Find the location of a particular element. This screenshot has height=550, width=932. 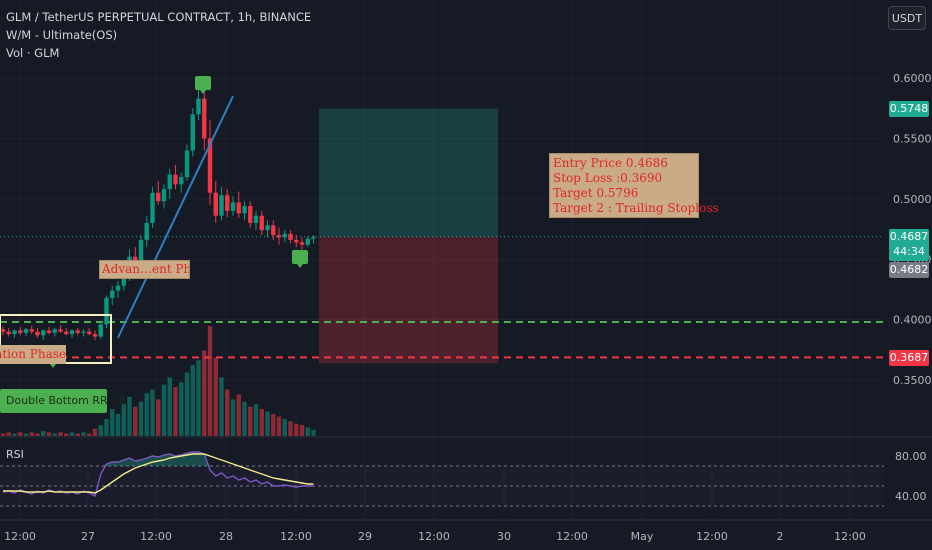

price-tick-label: 0.4000 is located at coordinates (912, 320).